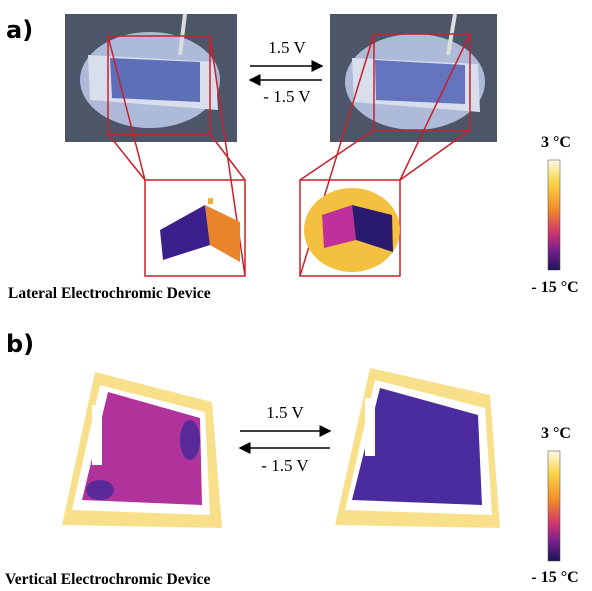 The height and width of the screenshot is (591, 592). Describe the element at coordinates (108, 579) in the screenshot. I see `caption: Vertical Electrochromic Device` at that location.